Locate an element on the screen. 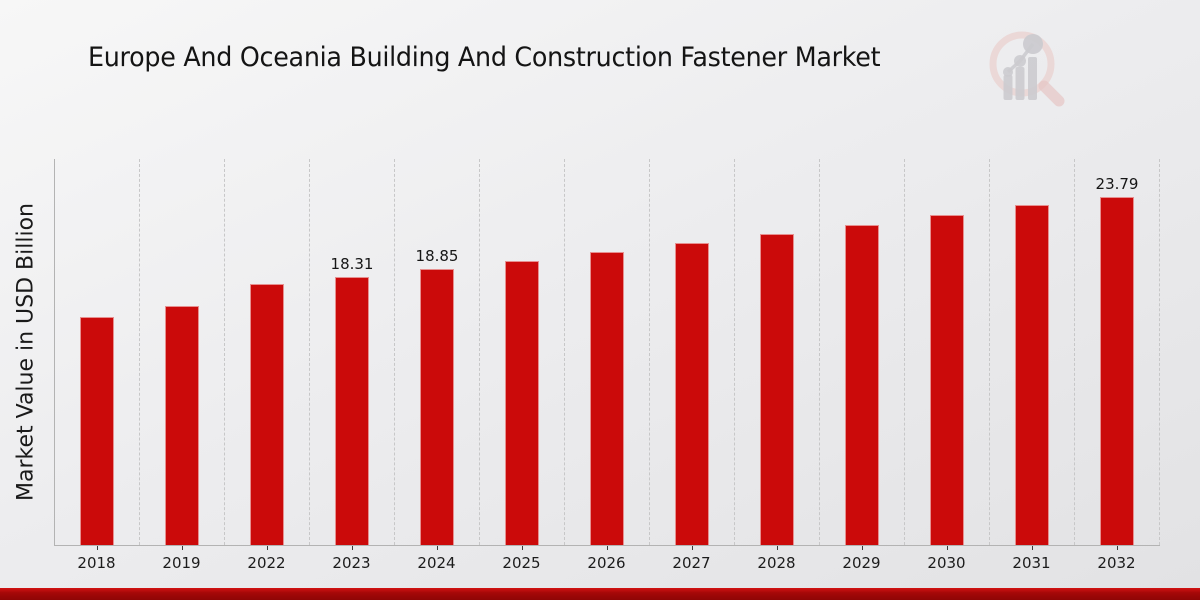 Image resolution: width=1200 pixels, height=600 pixels. bar-2026 is located at coordinates (607, 398).